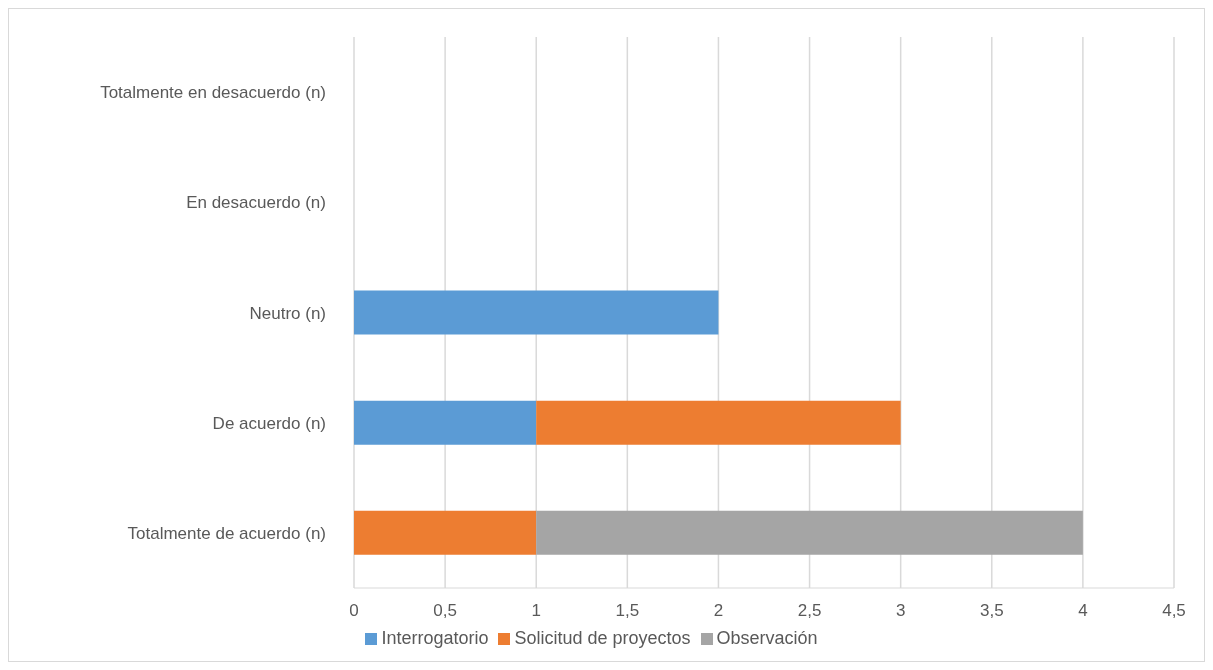 The image size is (1213, 670). What do you see at coordinates (767, 638) in the screenshot?
I see `legend-label: Observación` at bounding box center [767, 638].